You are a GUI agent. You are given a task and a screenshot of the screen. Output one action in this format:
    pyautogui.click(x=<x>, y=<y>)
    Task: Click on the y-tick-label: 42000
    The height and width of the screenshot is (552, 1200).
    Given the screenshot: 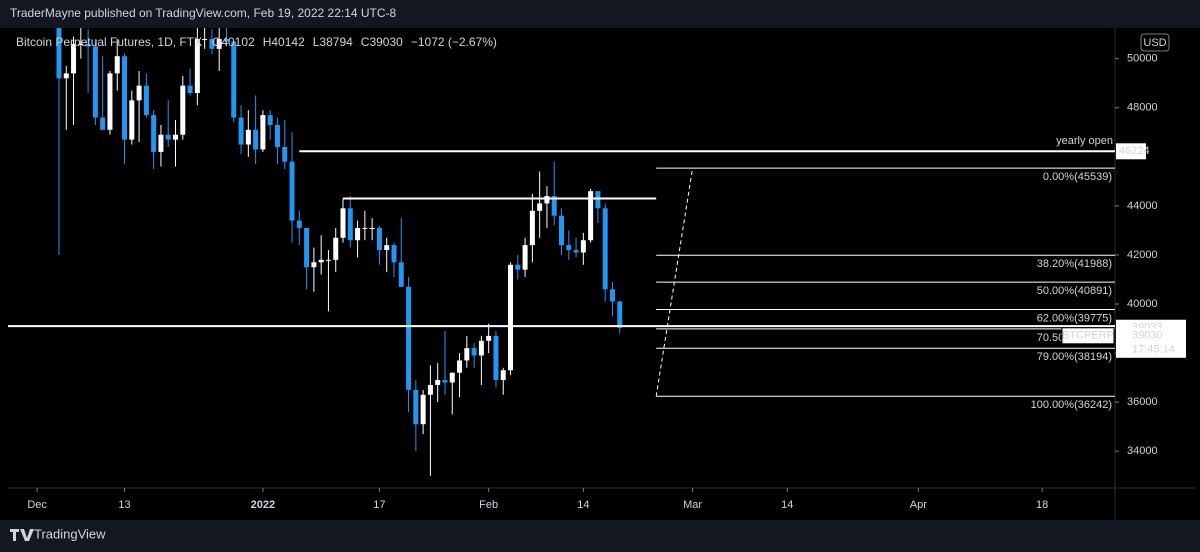 What is the action you would take?
    pyautogui.click(x=1142, y=255)
    